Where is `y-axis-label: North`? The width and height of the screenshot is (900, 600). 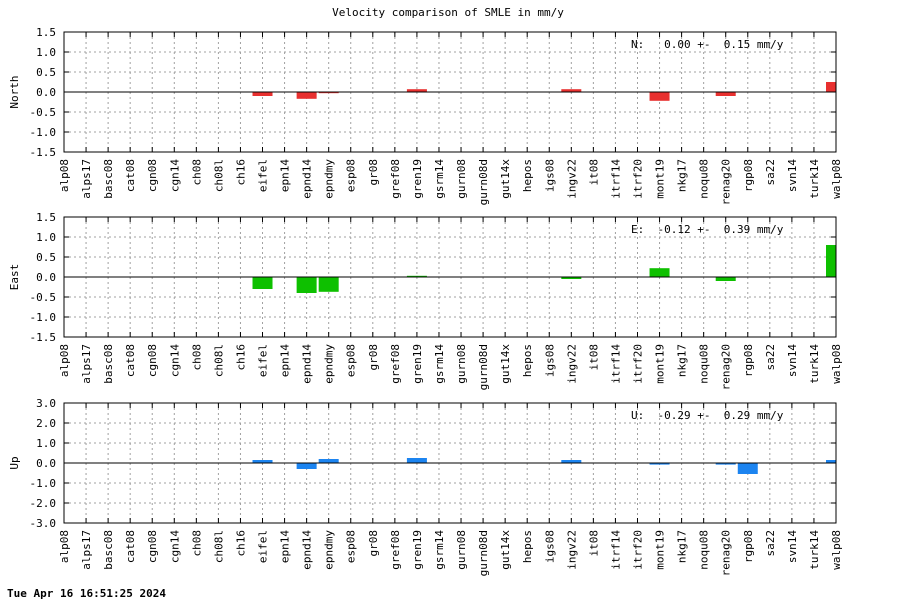
y-axis-label: North is located at coordinates (14, 91).